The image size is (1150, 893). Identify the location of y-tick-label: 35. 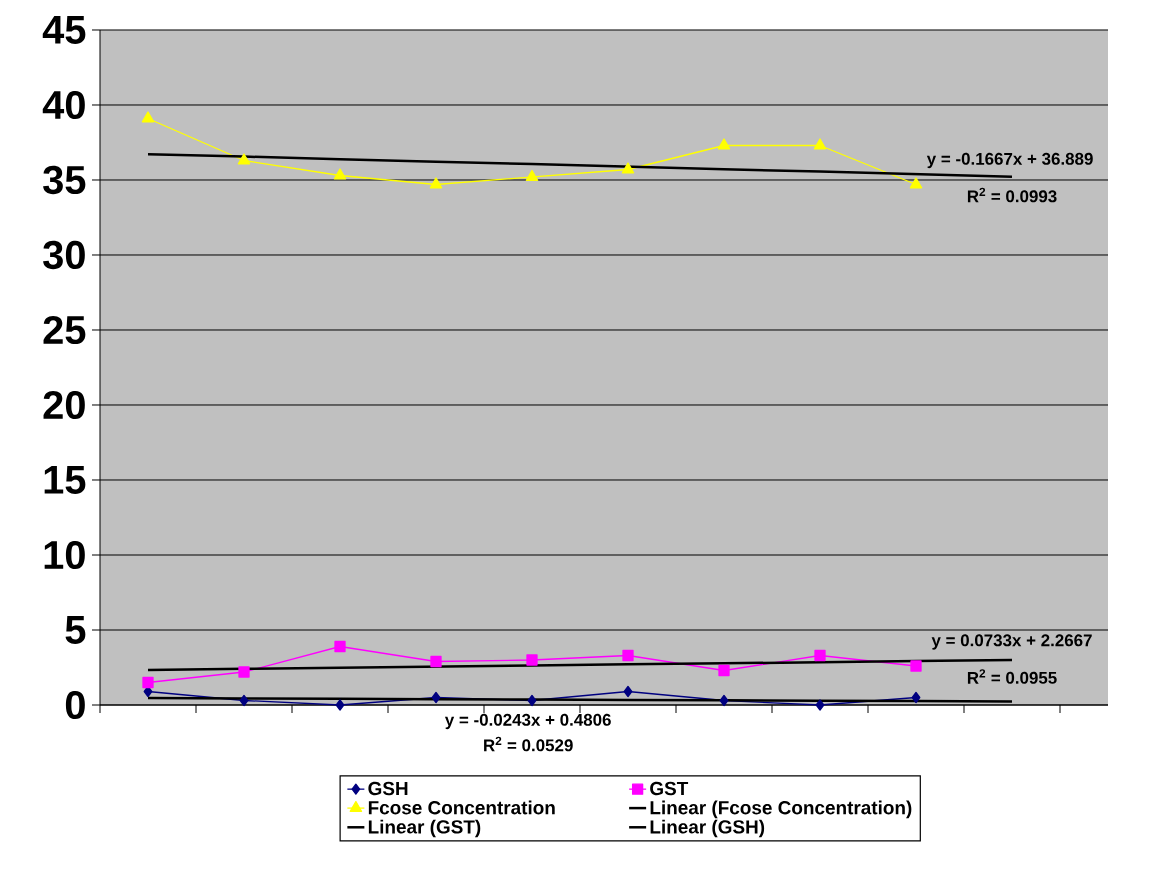
(64, 180).